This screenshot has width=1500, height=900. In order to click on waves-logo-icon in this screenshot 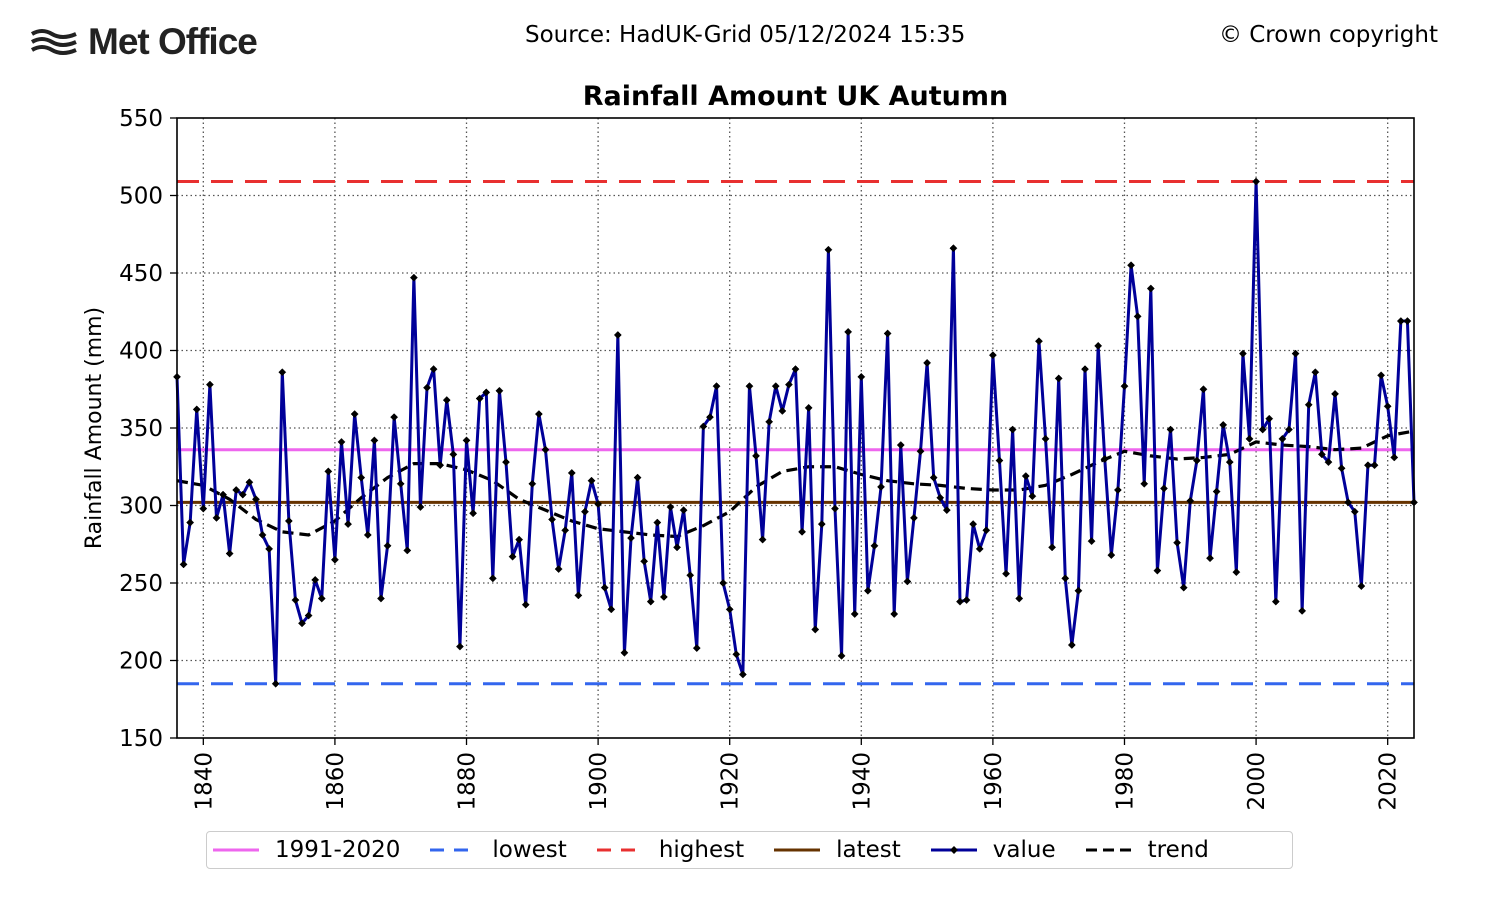, I will do `click(53, 42)`.